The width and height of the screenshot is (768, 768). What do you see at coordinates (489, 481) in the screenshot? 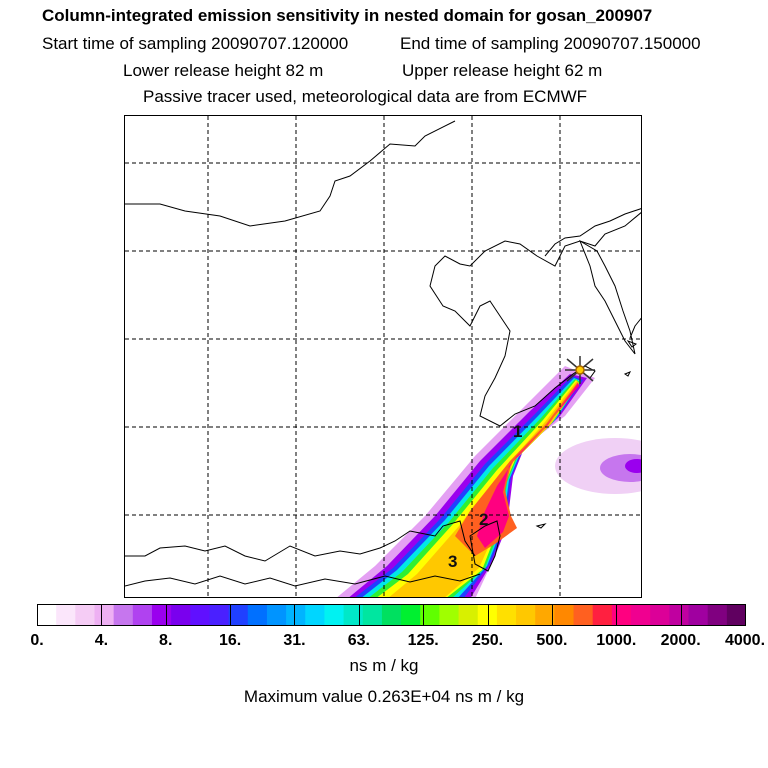
I see `emission-plume` at bounding box center [489, 481].